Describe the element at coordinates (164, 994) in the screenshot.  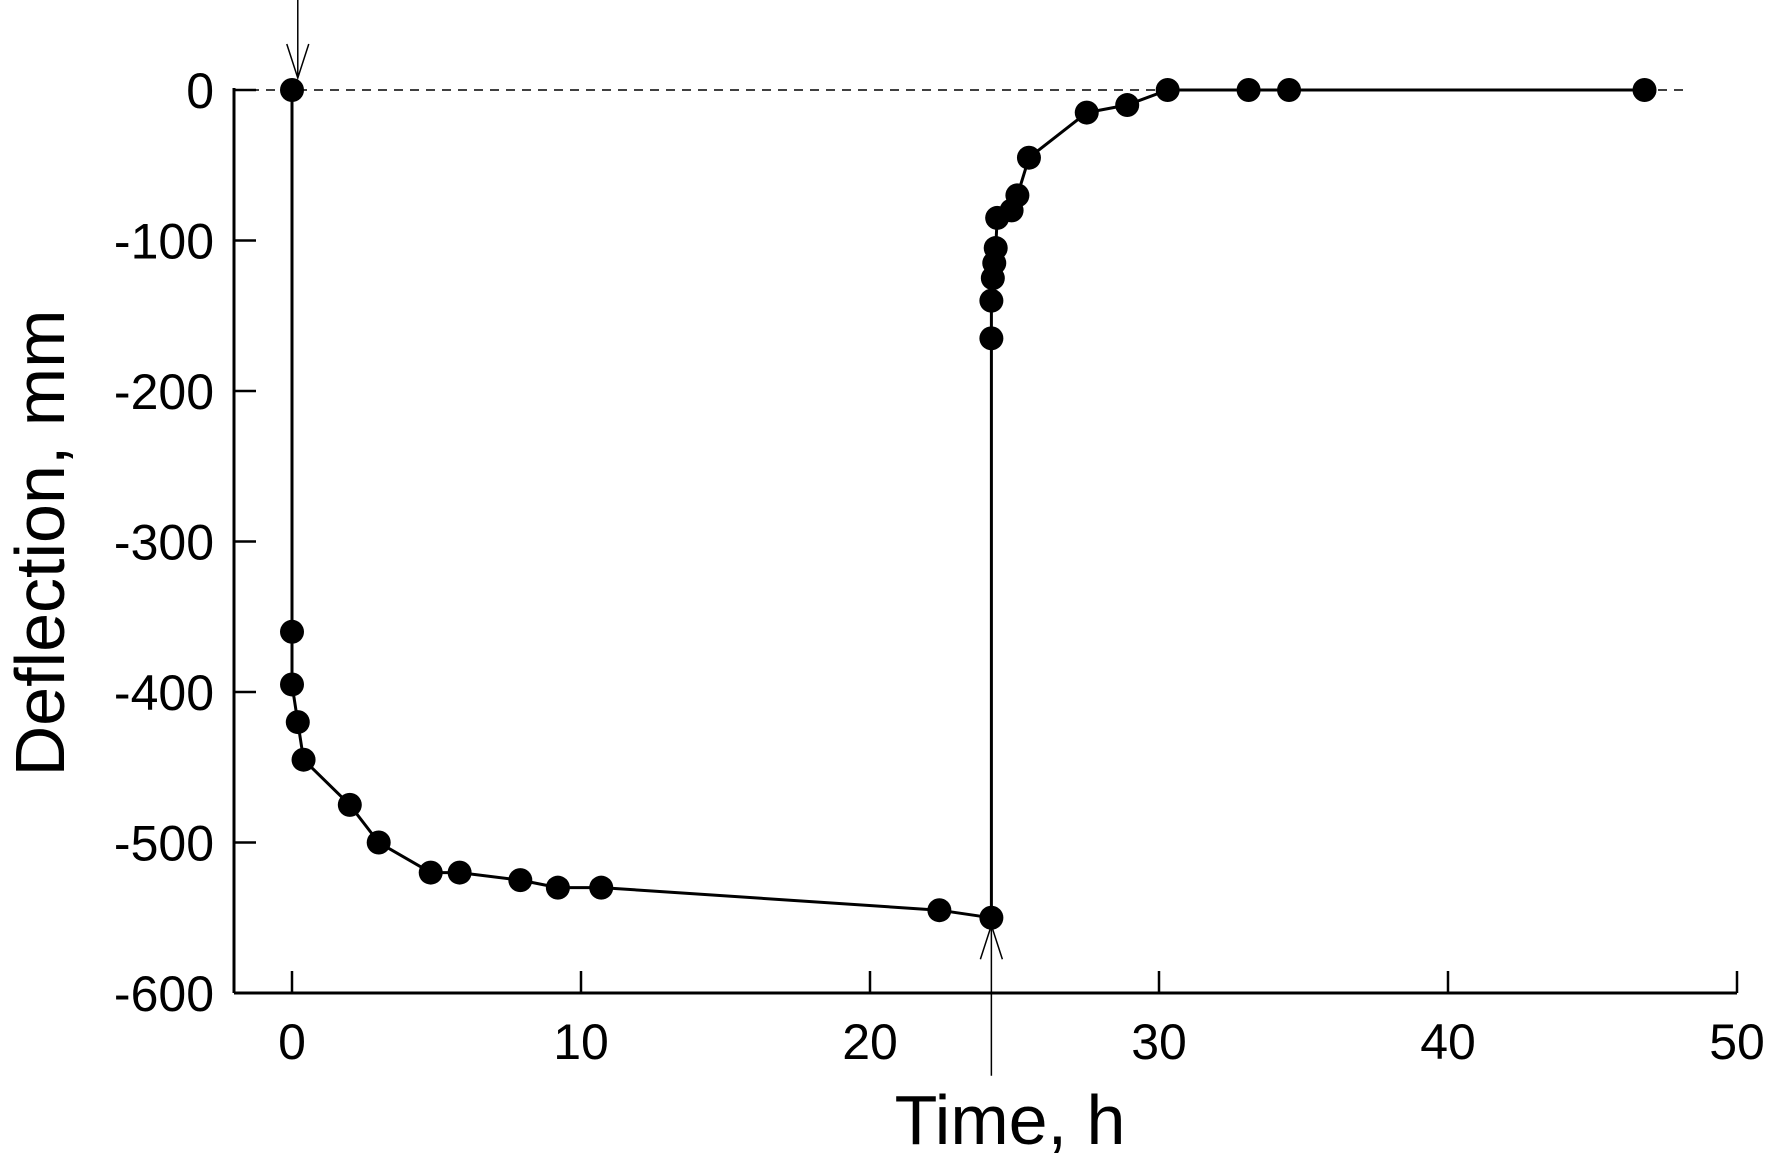
I see `y-tick-label: -600` at that location.